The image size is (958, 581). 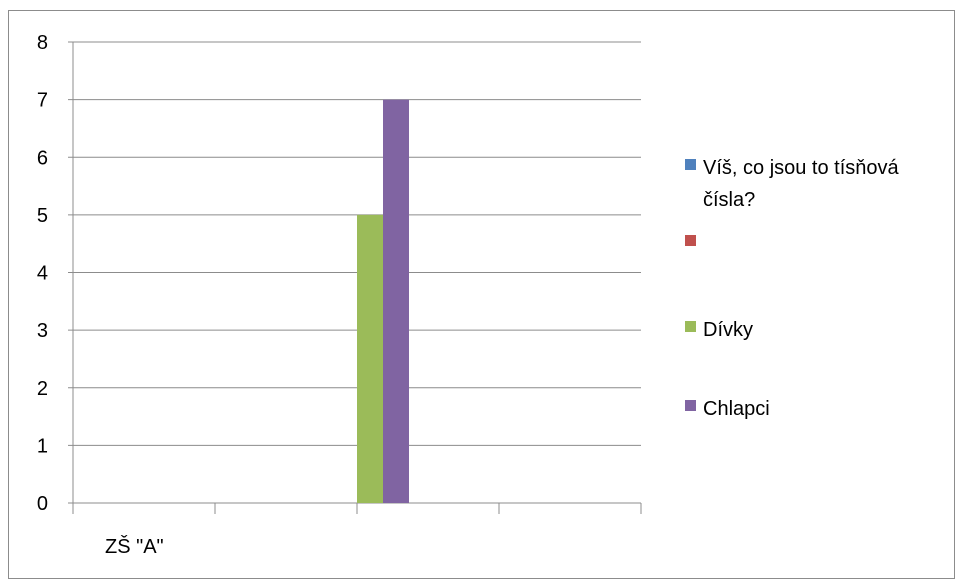 What do you see at coordinates (42, 274) in the screenshot?
I see `y-tick-label-4: 4` at bounding box center [42, 274].